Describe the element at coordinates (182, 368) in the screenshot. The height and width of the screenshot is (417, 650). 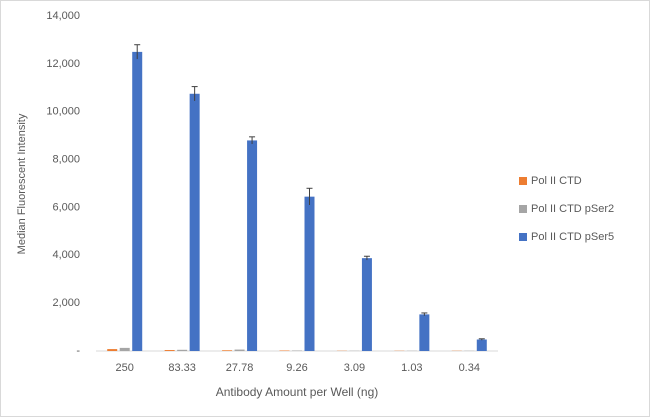
I see `x-tick-label: 83.33` at that location.